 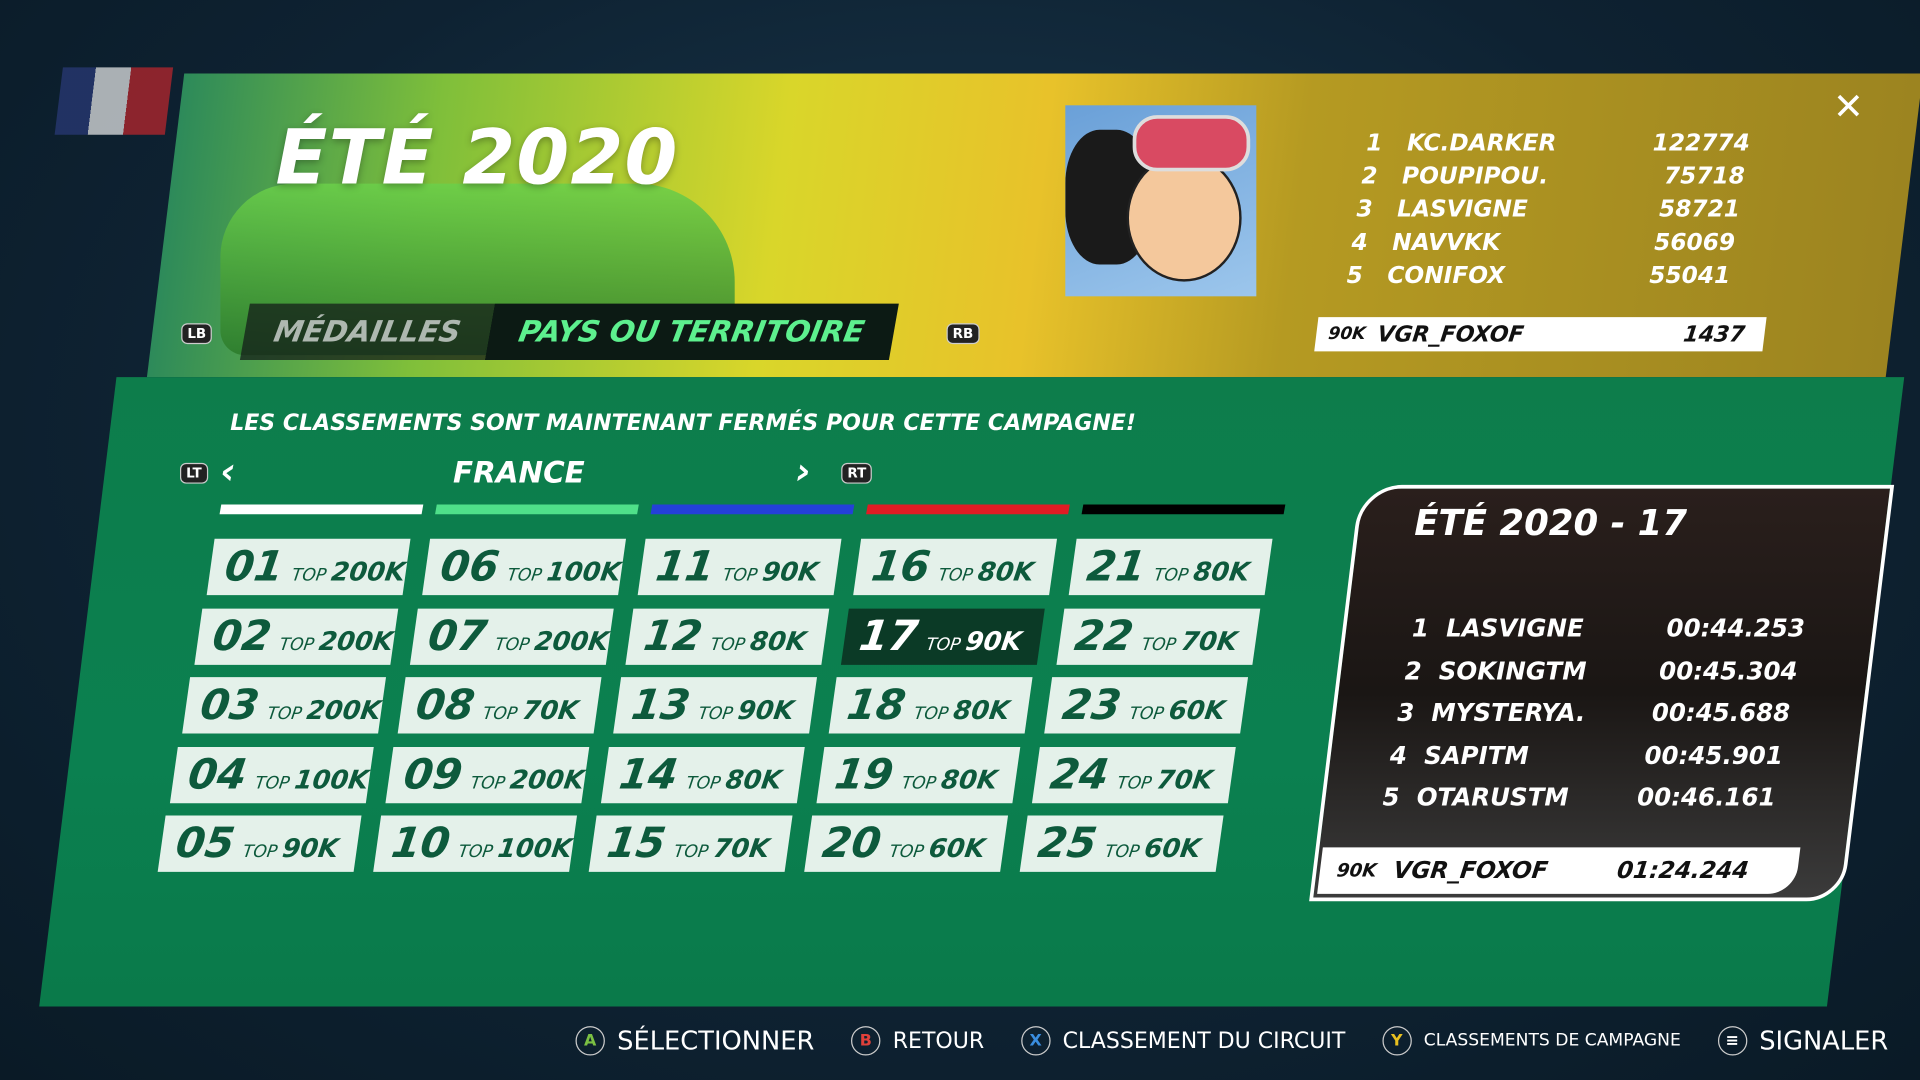 I want to click on time: 00:45.304, so click(x=1728, y=670).